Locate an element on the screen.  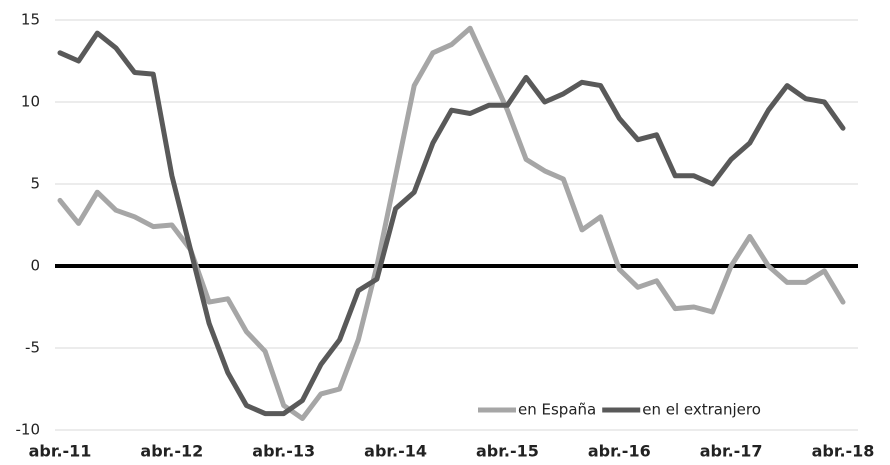
legend-label: en el extranjero is located at coordinates (701, 410).